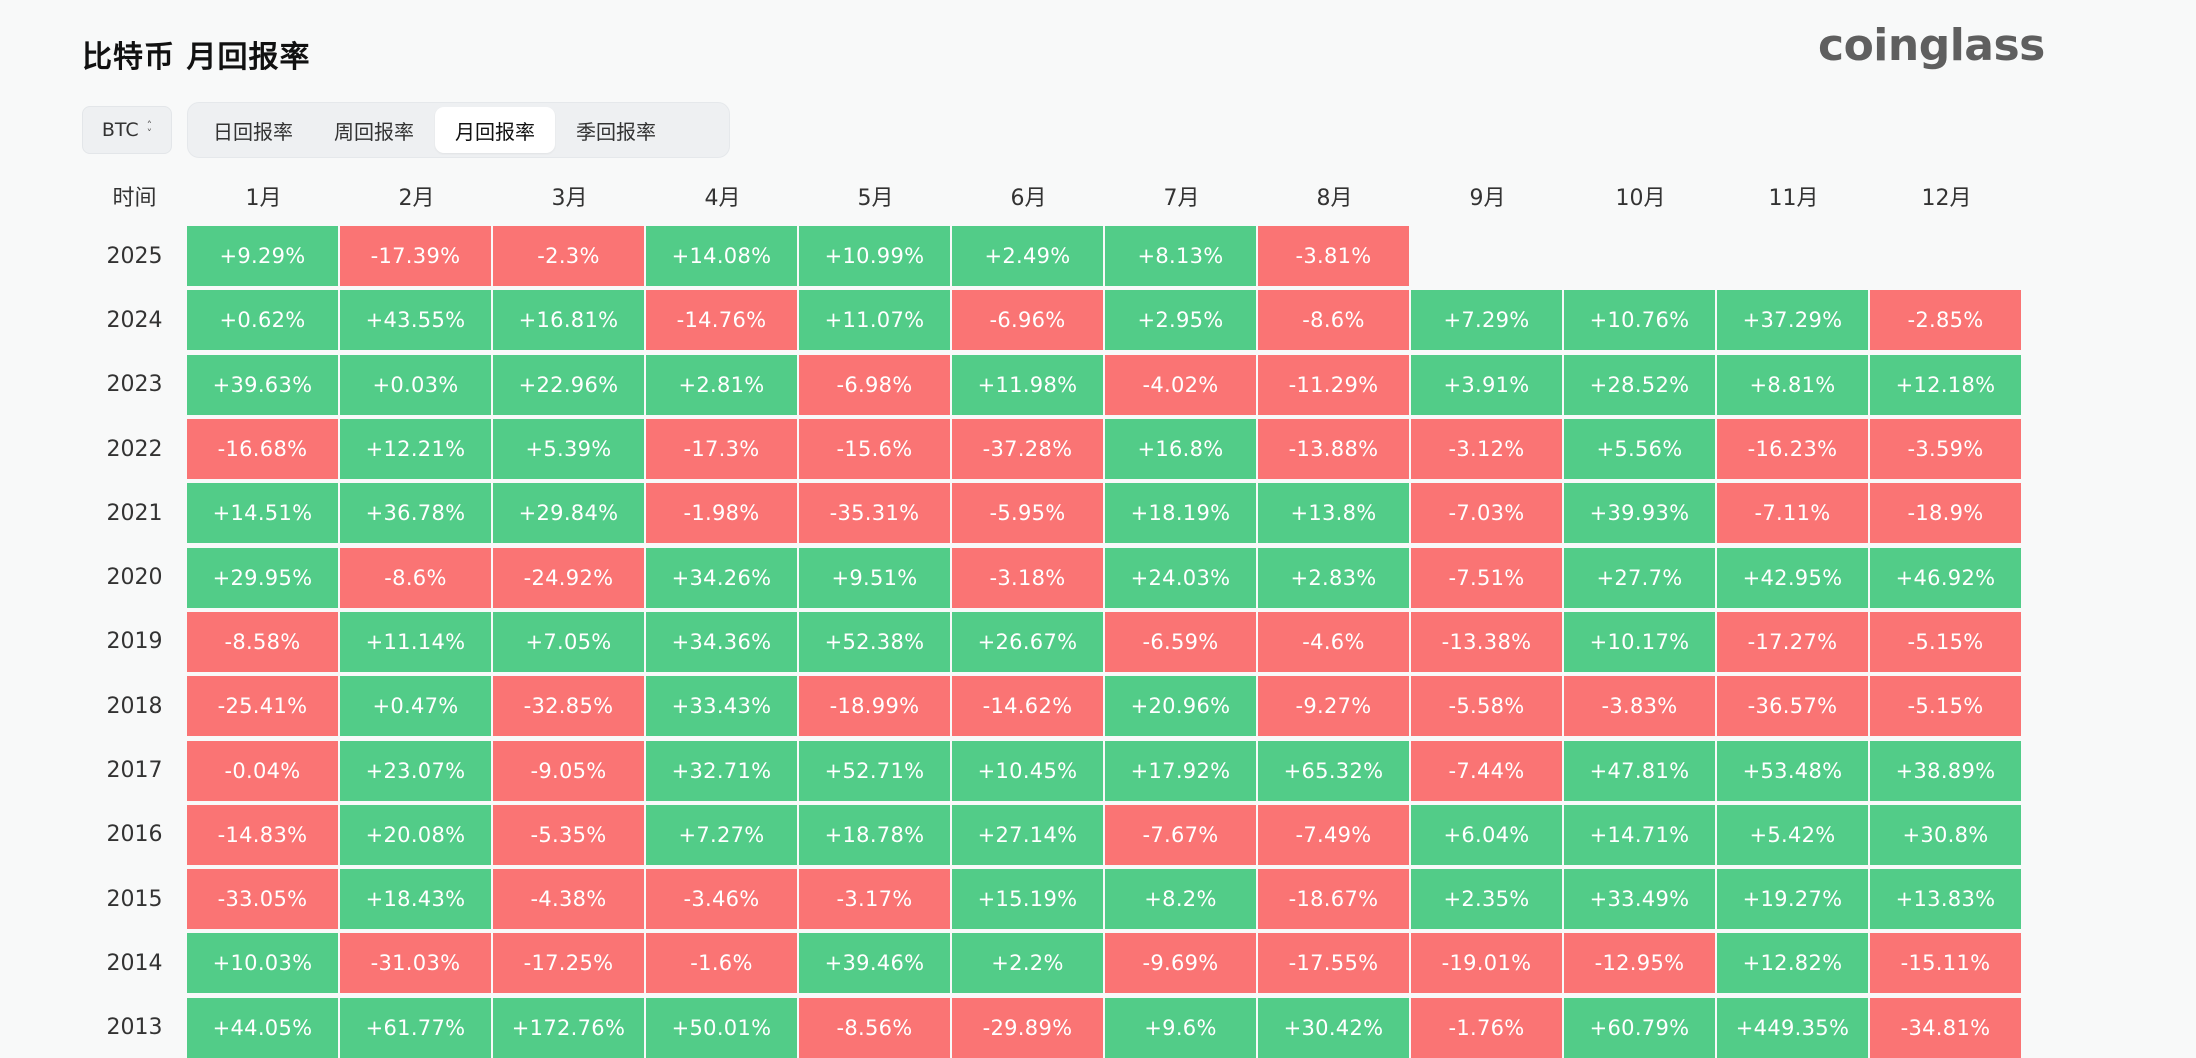  I want to click on heatmap-cell: -17.39%, so click(415, 256).